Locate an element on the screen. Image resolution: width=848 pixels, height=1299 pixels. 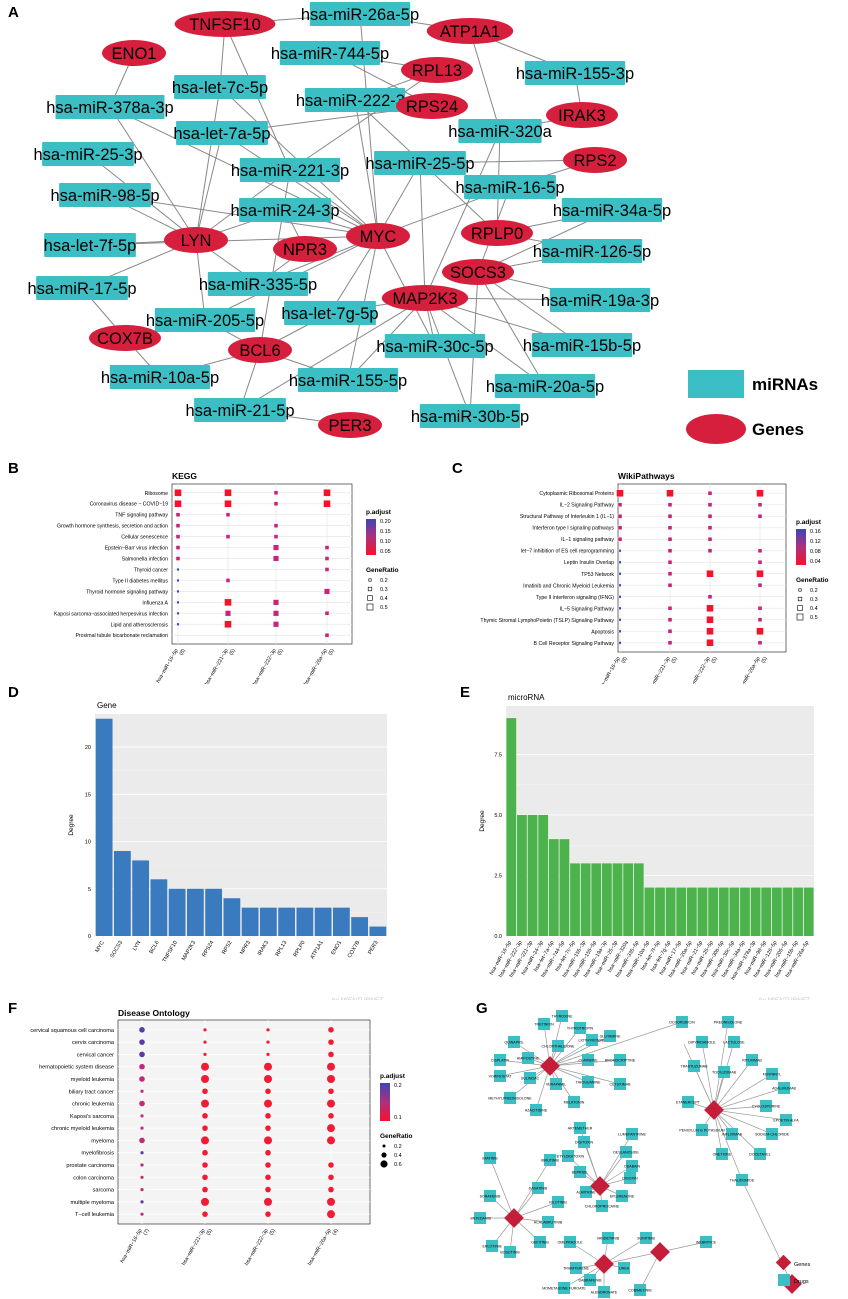
mirna-label-hsa-mir-744-5p: hsa-miR-744-5p is located at coordinates (330, 54).